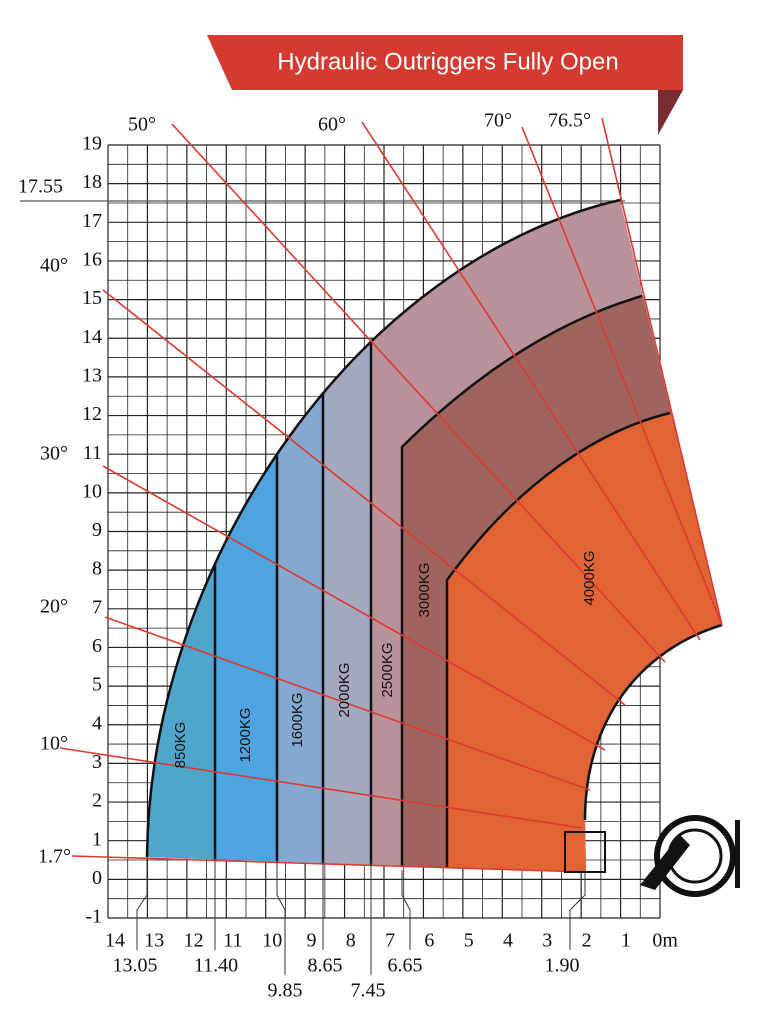 The image size is (766, 1024). What do you see at coordinates (54, 454) in the screenshot?
I see `angle-label: 30°` at bounding box center [54, 454].